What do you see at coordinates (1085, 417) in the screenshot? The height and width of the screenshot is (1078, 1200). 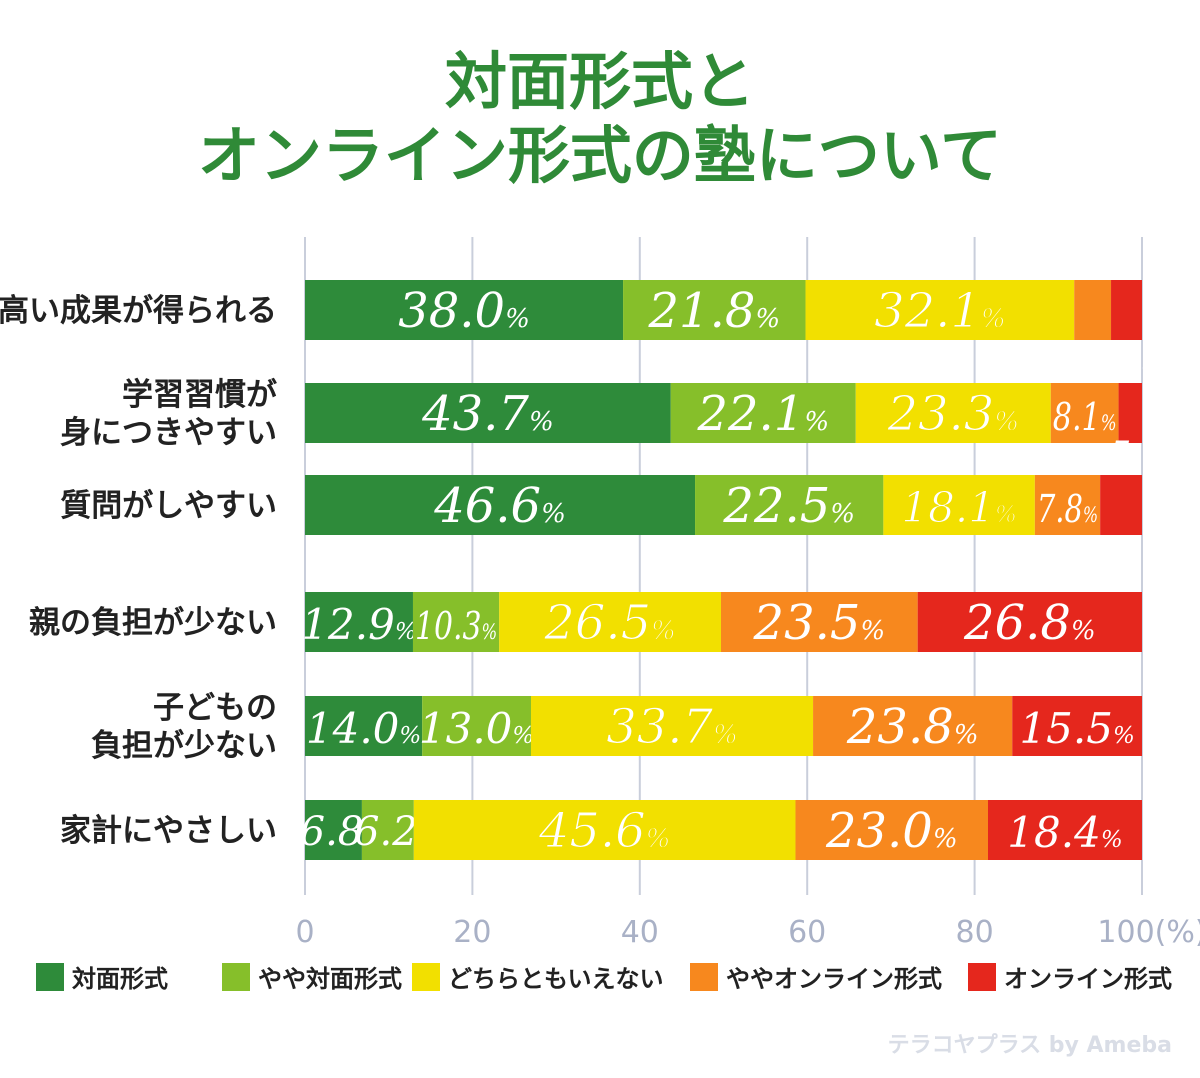 I see `value-label: 8.1%` at bounding box center [1085, 417].